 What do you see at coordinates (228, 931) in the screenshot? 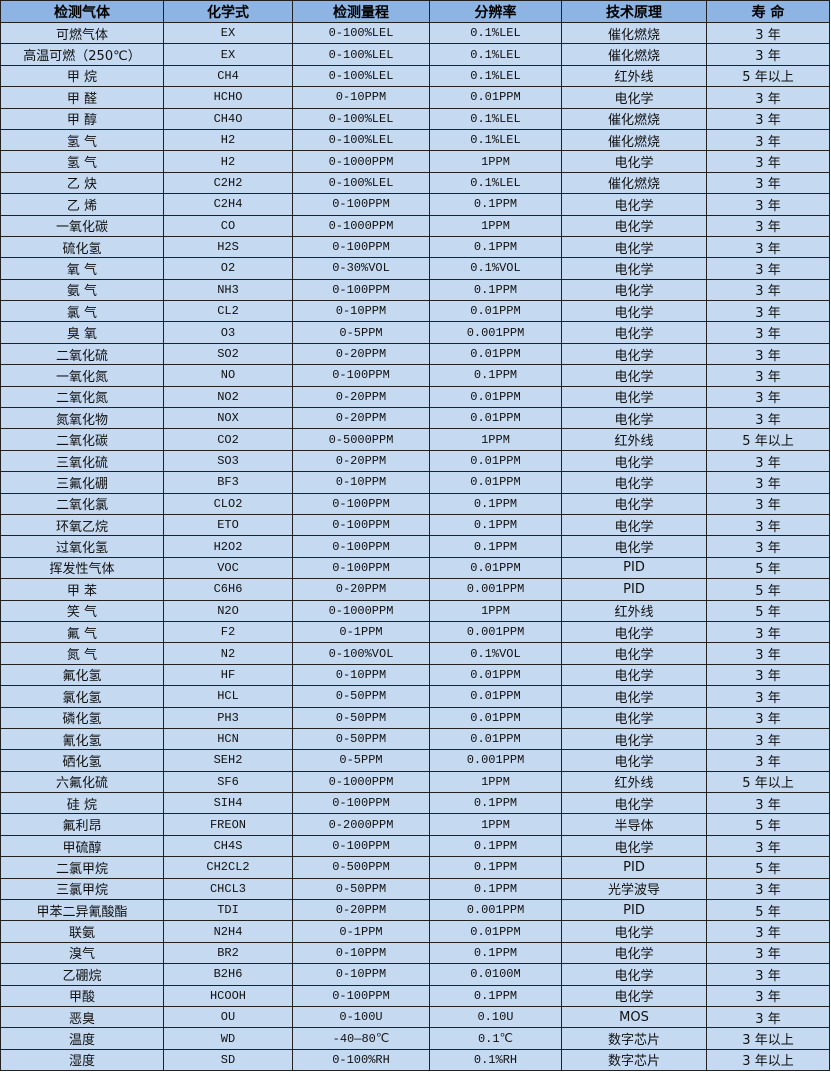
I see `cell-formula: N2H4` at bounding box center [228, 931].